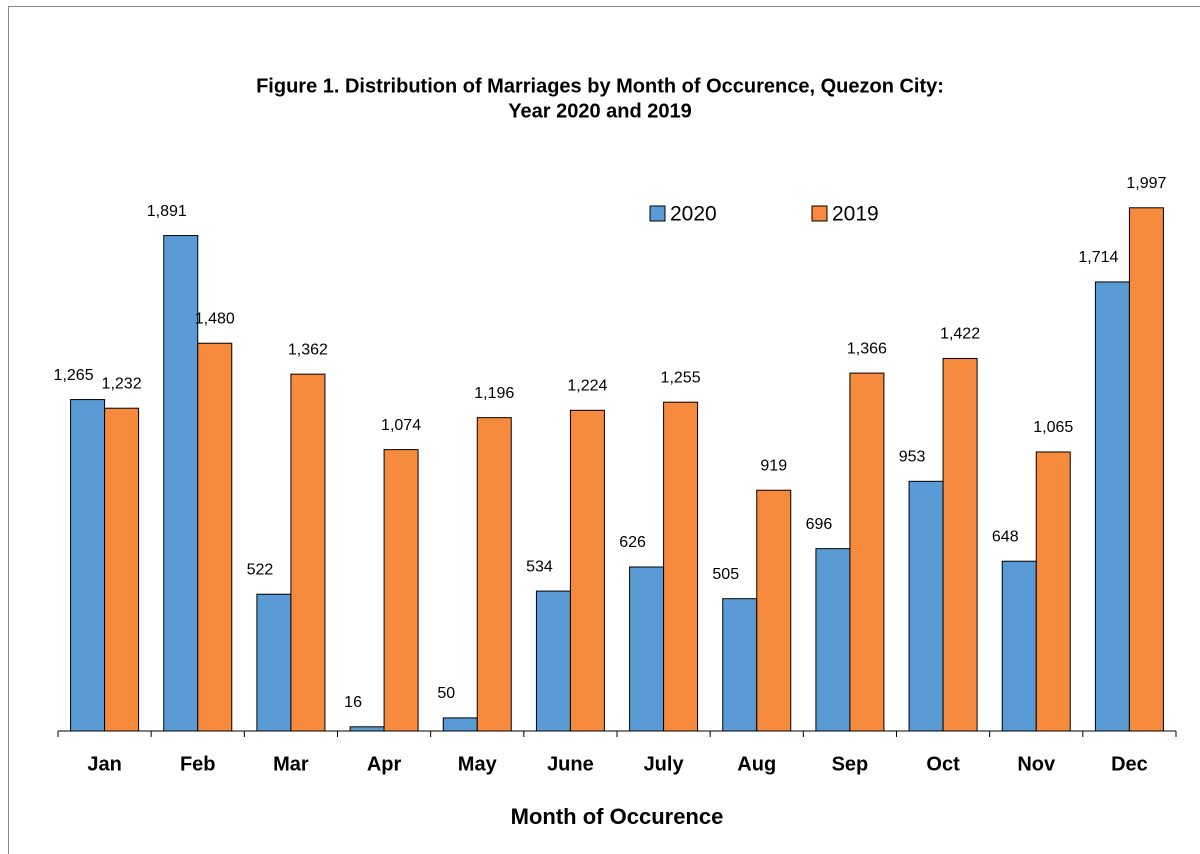 Image resolution: width=1200 pixels, height=854 pixels. What do you see at coordinates (384, 764) in the screenshot?
I see `x-tick-label: Apr` at bounding box center [384, 764].